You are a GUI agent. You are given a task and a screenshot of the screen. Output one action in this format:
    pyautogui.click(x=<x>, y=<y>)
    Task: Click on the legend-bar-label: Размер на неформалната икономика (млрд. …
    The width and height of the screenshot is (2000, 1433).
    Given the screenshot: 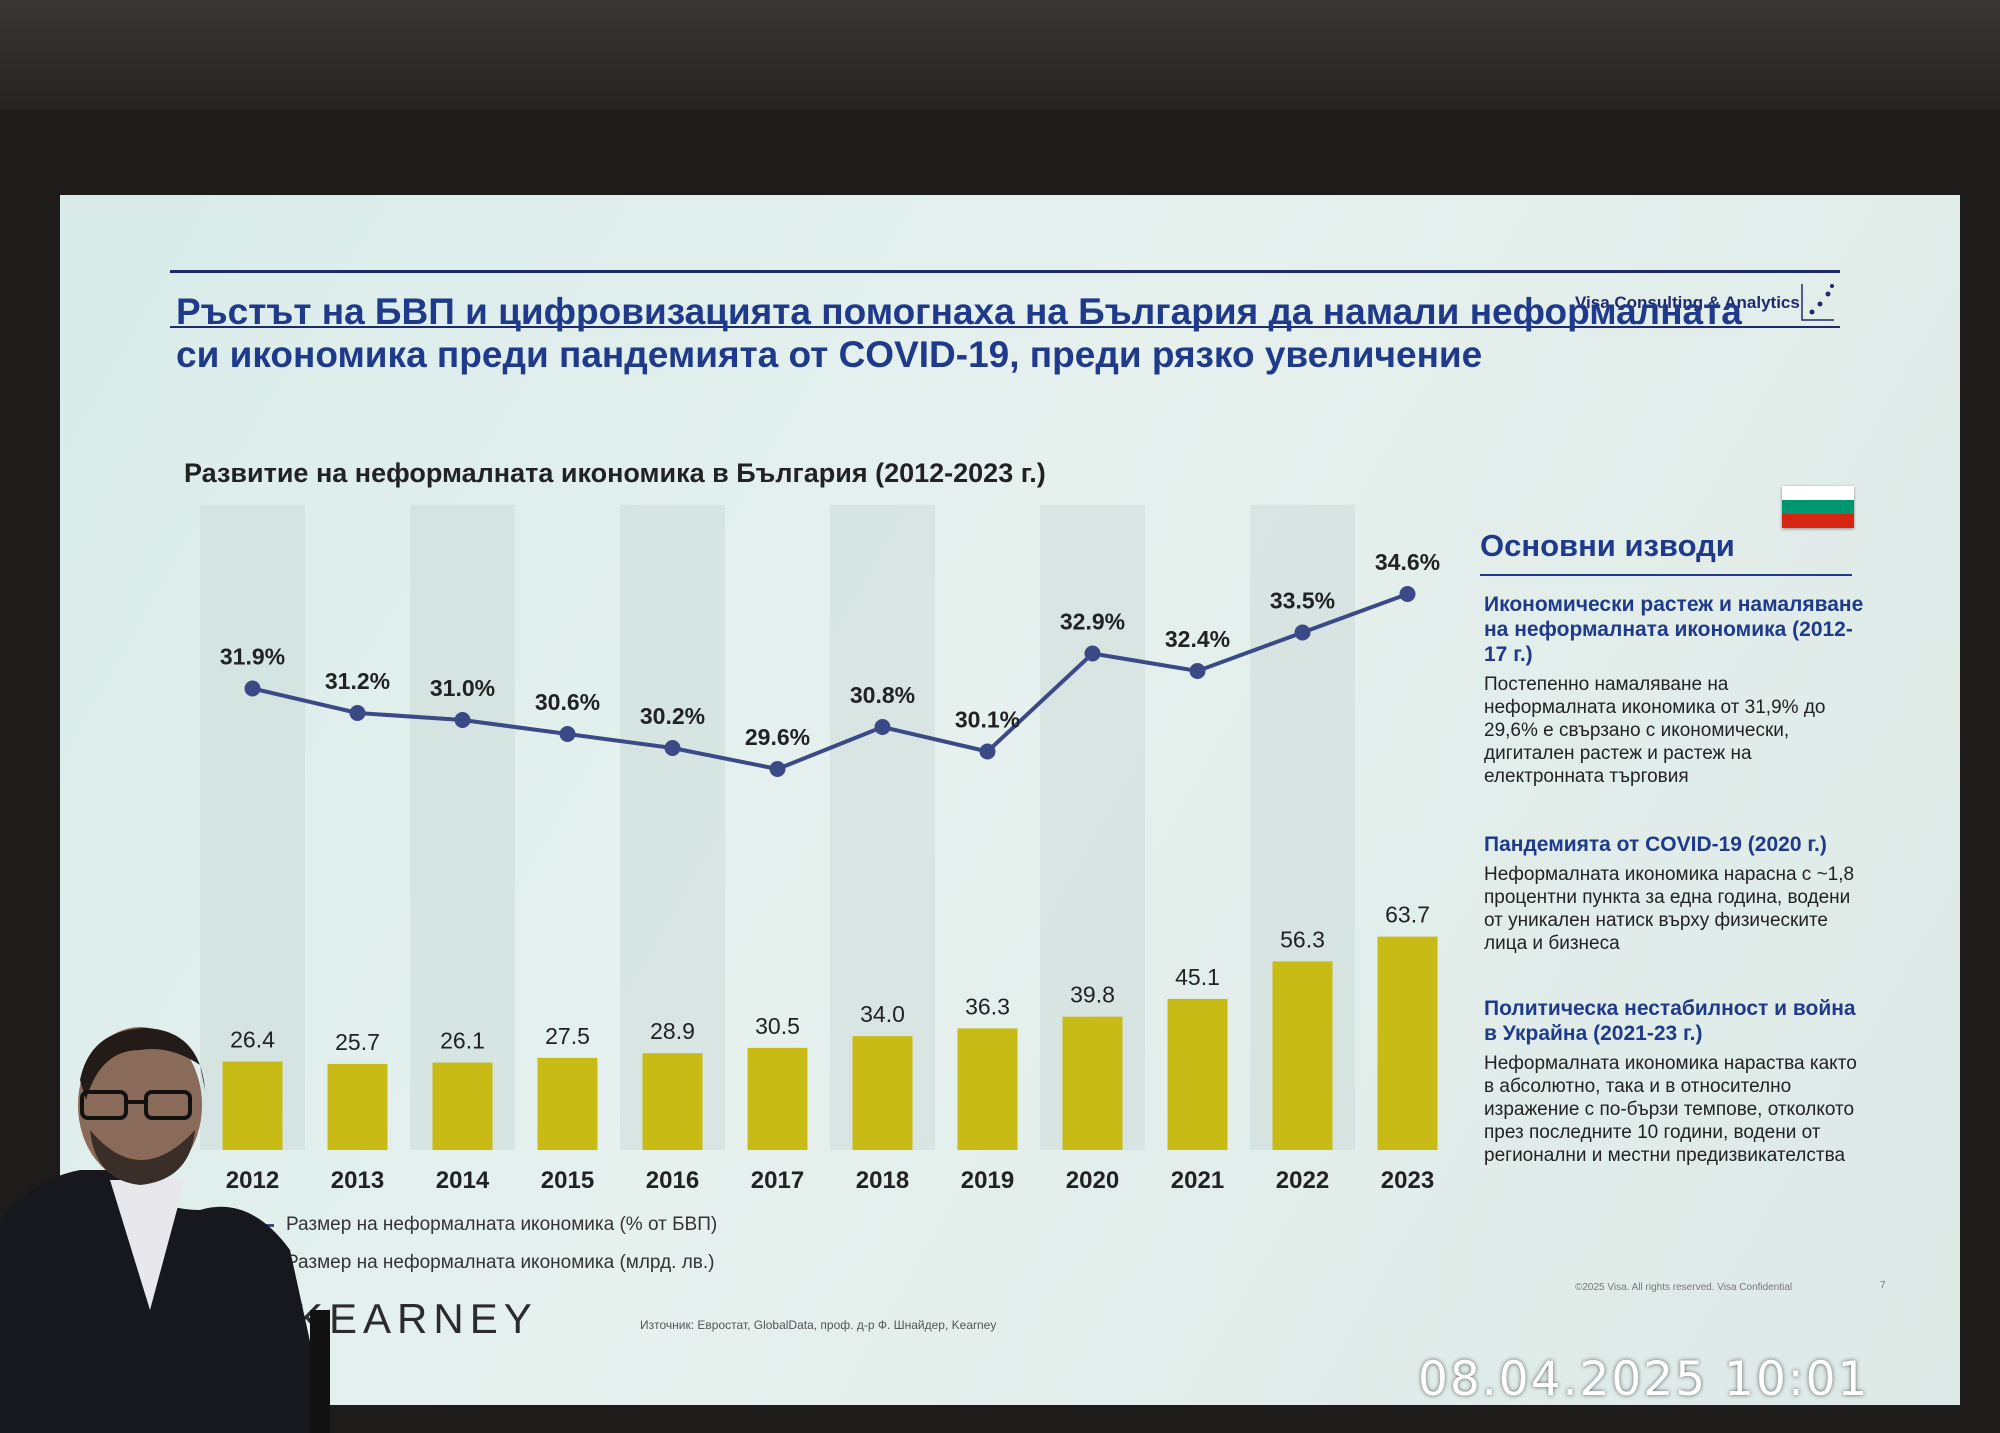 What is the action you would take?
    pyautogui.click(x=500, y=1262)
    